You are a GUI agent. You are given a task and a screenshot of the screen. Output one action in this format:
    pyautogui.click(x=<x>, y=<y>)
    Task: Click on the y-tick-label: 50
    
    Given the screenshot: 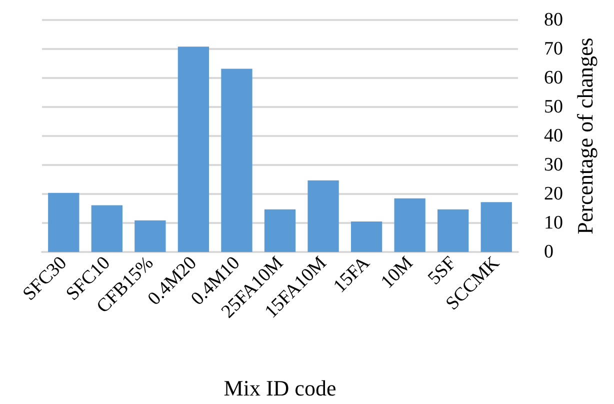 What is the action you would take?
    pyautogui.click(x=553, y=107)
    